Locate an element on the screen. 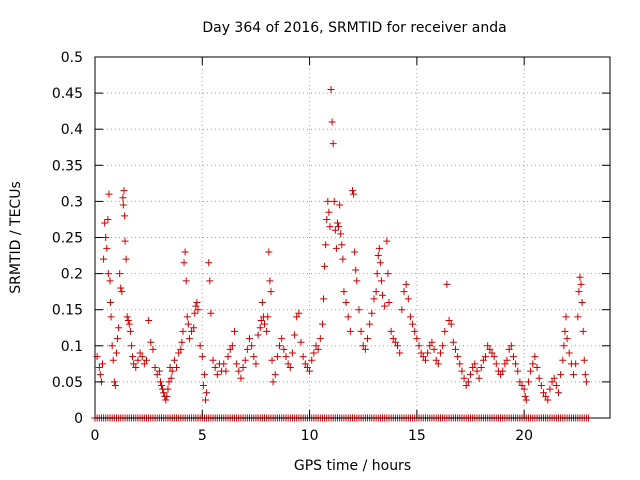 The image size is (640, 480). x-tick-label: 5 is located at coordinates (202, 436).